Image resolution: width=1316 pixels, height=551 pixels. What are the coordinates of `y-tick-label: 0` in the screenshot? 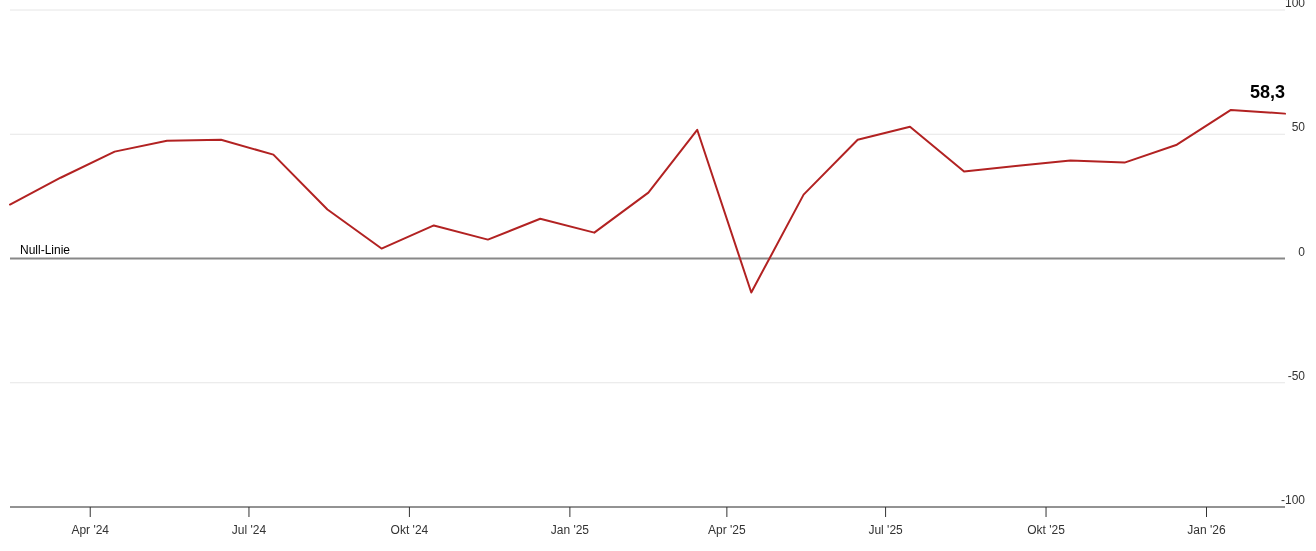 It's located at (1302, 251).